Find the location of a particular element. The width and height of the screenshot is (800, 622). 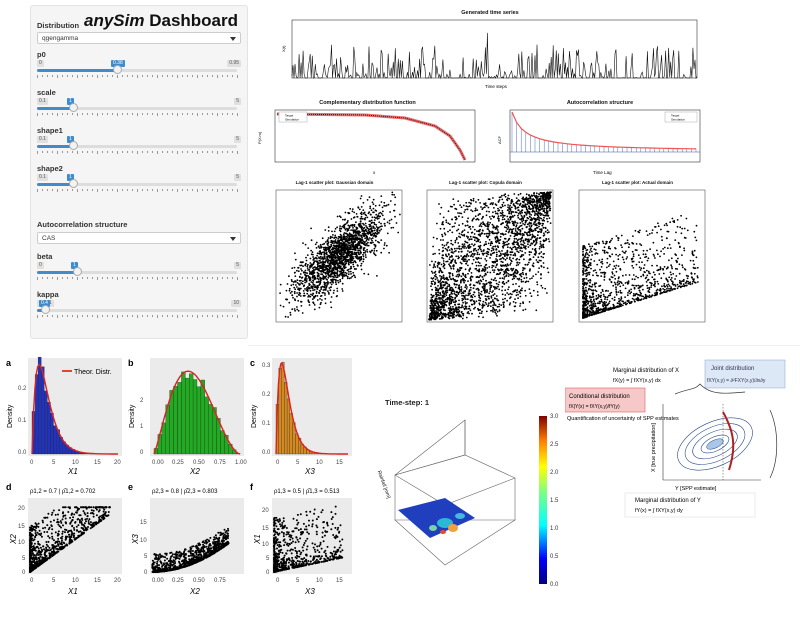

slider-shape1: 0.1 5 1 is located at coordinates (139, 149).